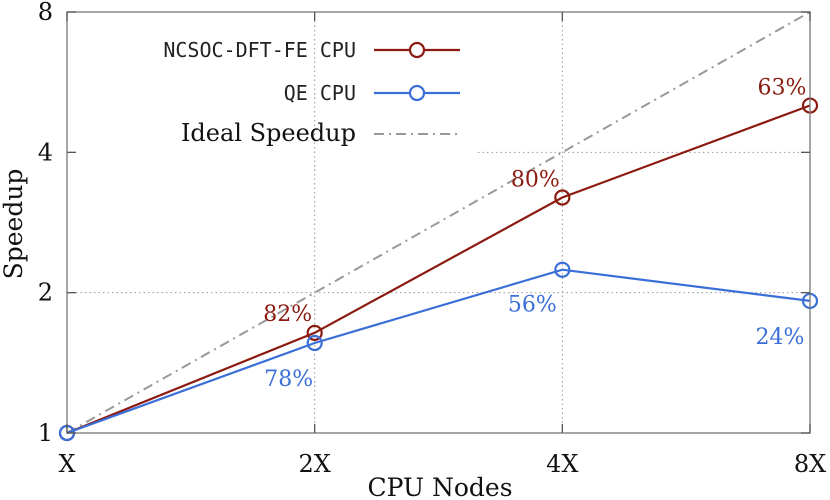  Describe the element at coordinates (14, 224) in the screenshot. I see `y-axis-title: Speedup` at that location.